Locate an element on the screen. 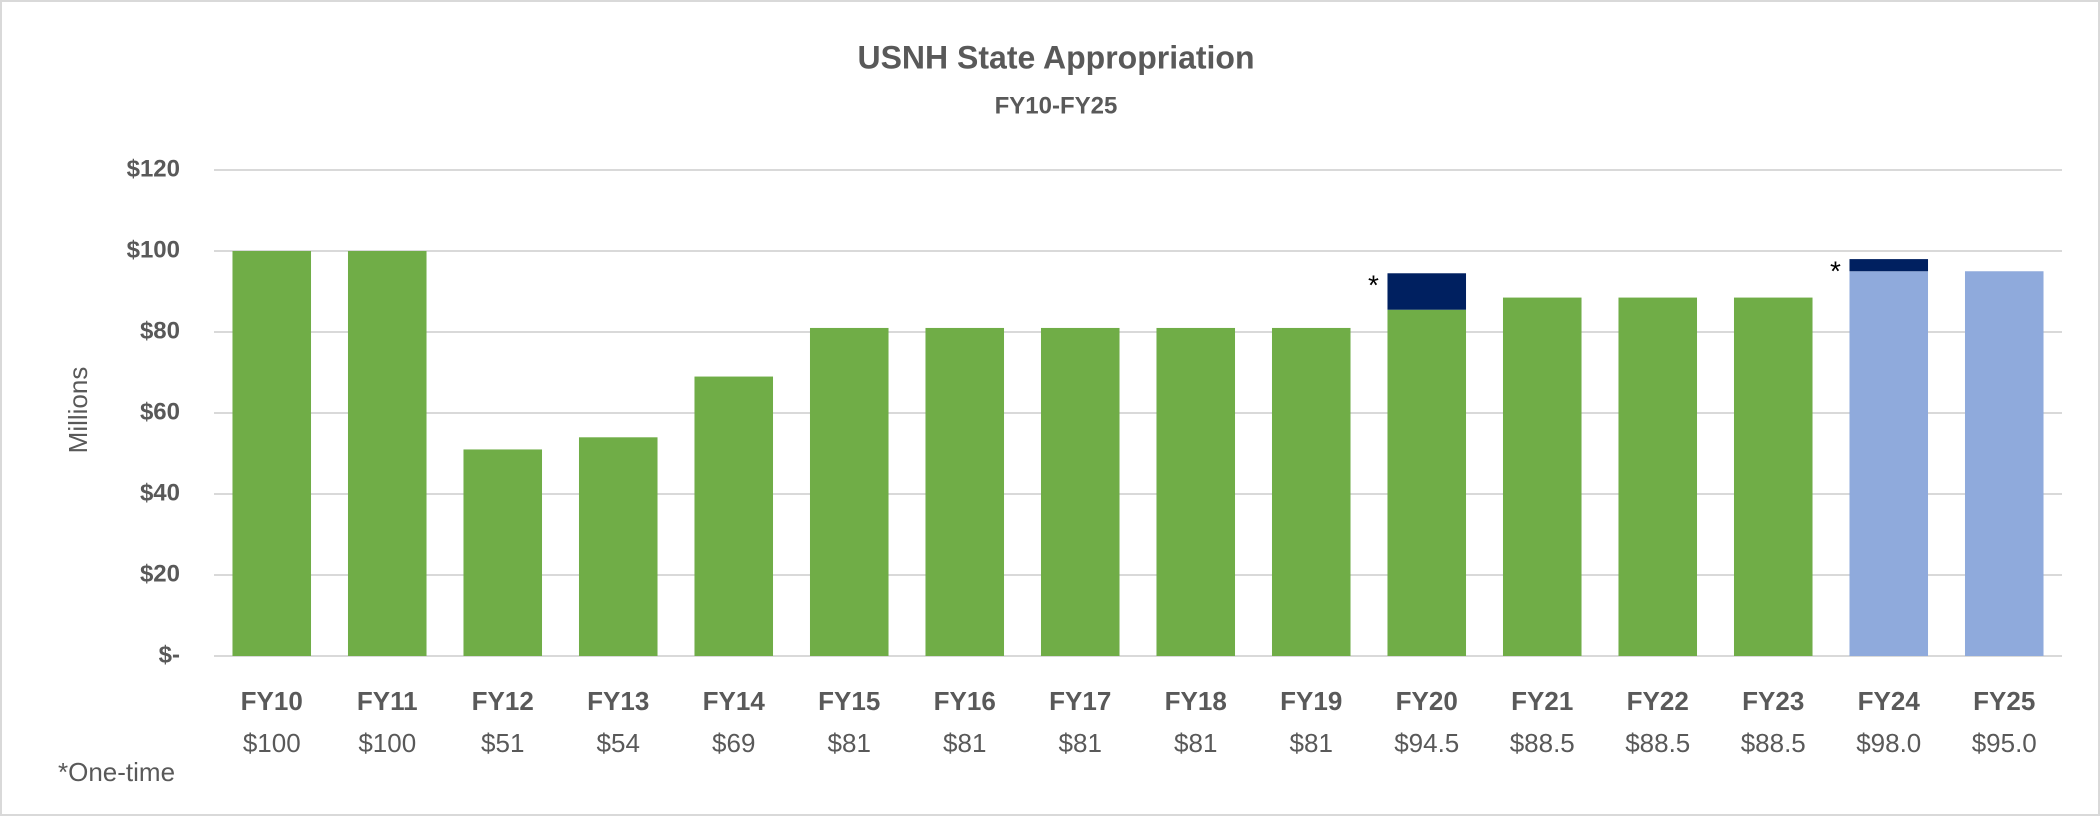 This screenshot has width=2100, height=821. x-tick-label: FY18 is located at coordinates (1196, 701).